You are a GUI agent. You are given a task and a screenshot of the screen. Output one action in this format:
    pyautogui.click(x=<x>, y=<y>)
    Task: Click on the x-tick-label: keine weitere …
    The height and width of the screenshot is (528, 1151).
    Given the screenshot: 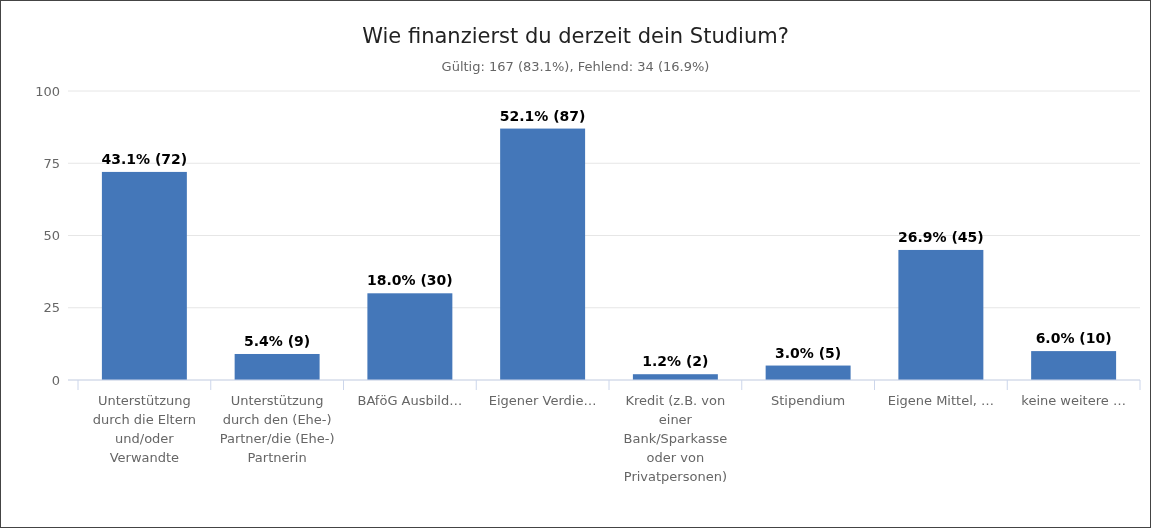 What is the action you would take?
    pyautogui.click(x=1073, y=400)
    